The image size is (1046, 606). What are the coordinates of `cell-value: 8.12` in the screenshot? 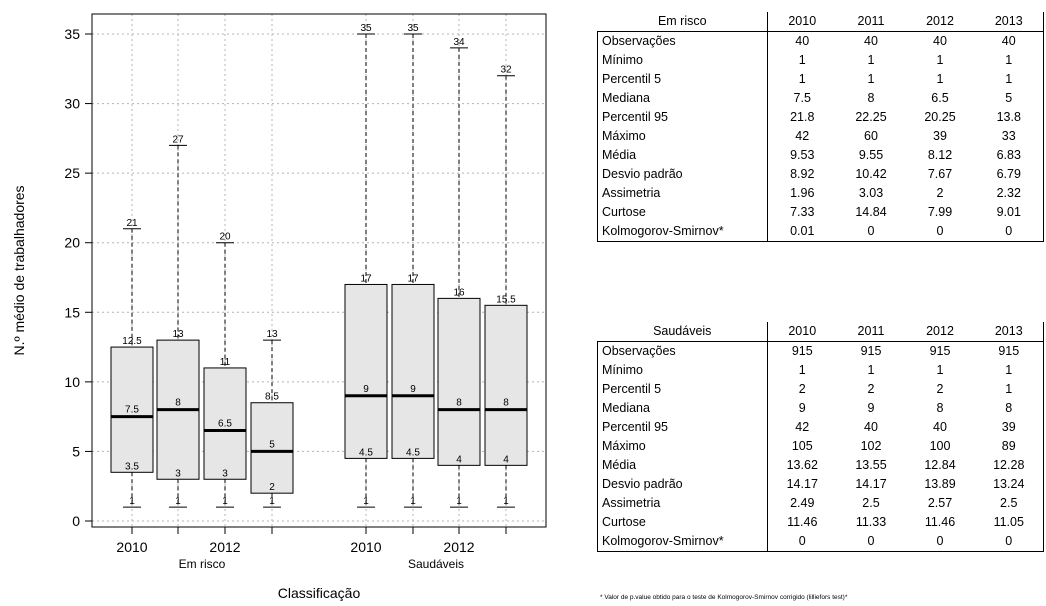 It's located at (940, 155).